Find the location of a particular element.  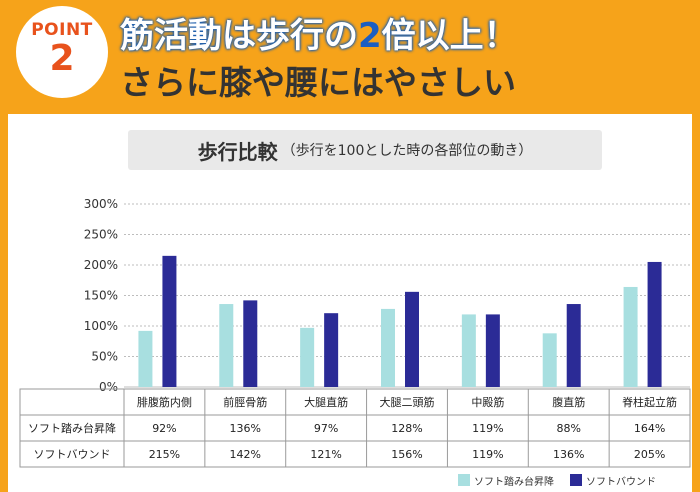

x-category-label: 前脛骨筋 is located at coordinates (245, 402).